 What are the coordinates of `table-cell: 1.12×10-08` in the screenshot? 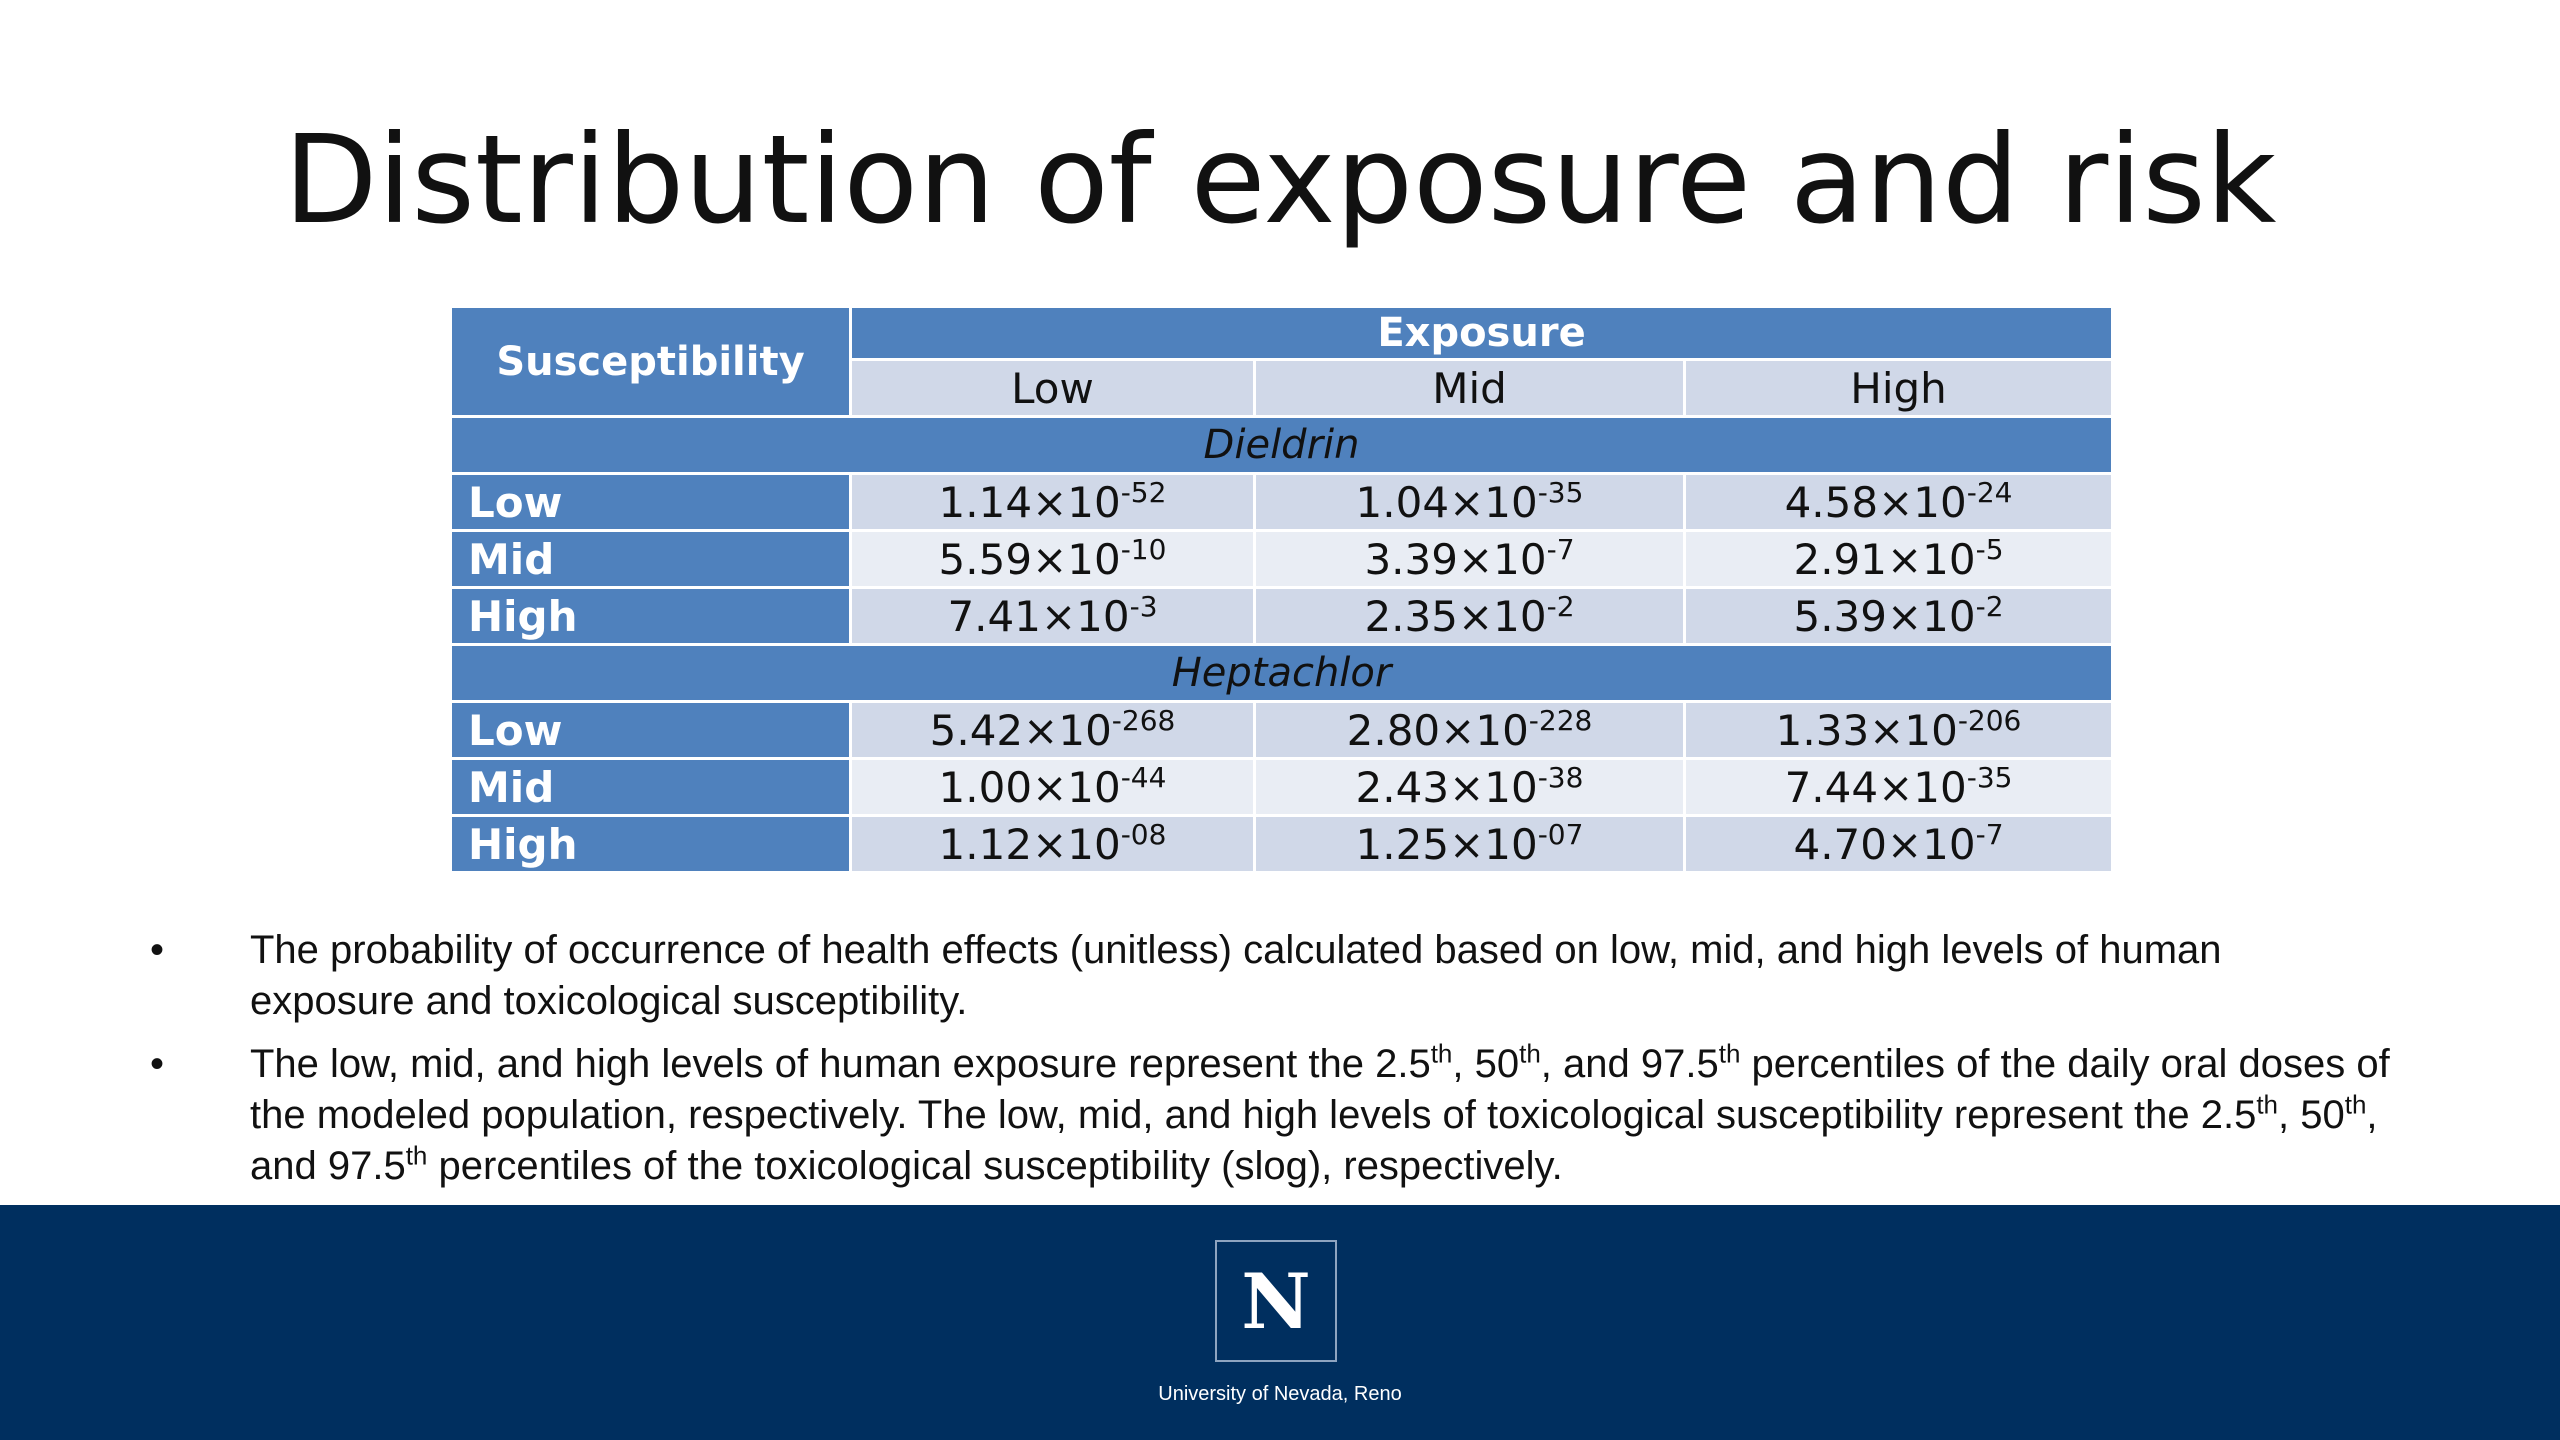 It's located at (1052, 844).